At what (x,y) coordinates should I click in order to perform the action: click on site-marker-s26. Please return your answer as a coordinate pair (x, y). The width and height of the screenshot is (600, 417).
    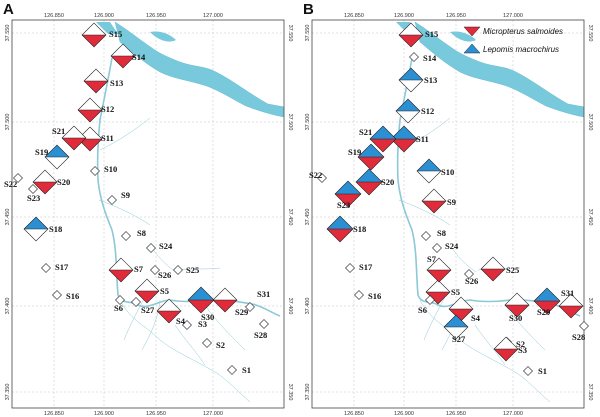
    Looking at the image, I should click on (469, 274).